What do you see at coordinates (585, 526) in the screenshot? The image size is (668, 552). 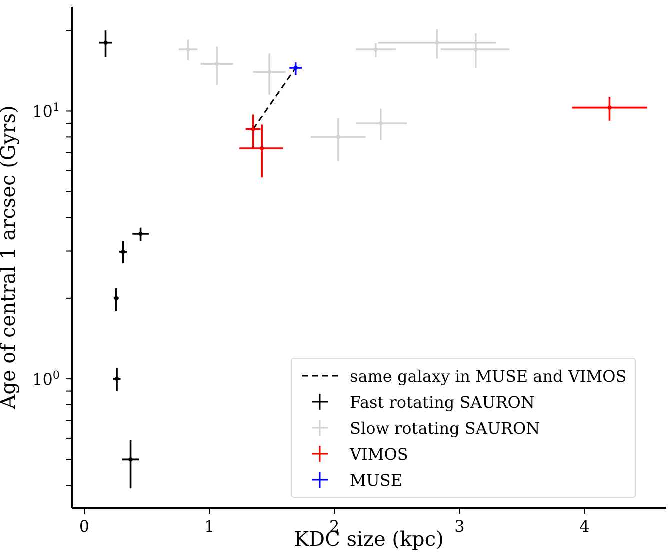 I see `x-tick-label: 4` at bounding box center [585, 526].